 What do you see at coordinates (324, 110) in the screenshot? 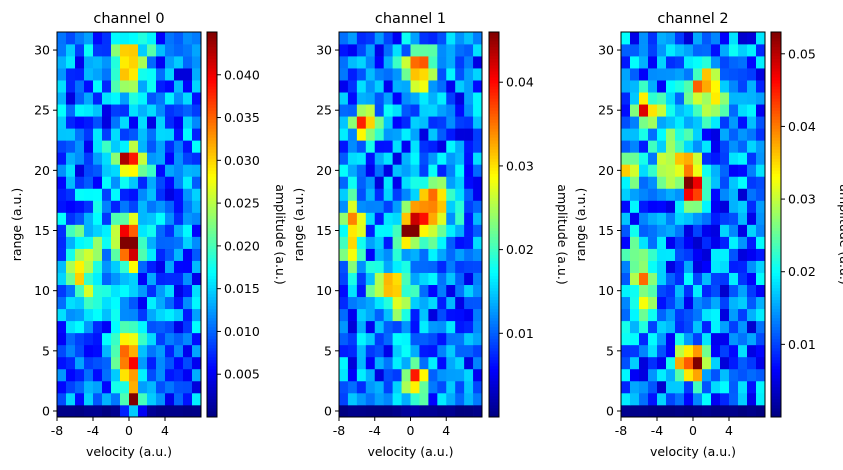
I see `y-tick-label: 25` at bounding box center [324, 110].